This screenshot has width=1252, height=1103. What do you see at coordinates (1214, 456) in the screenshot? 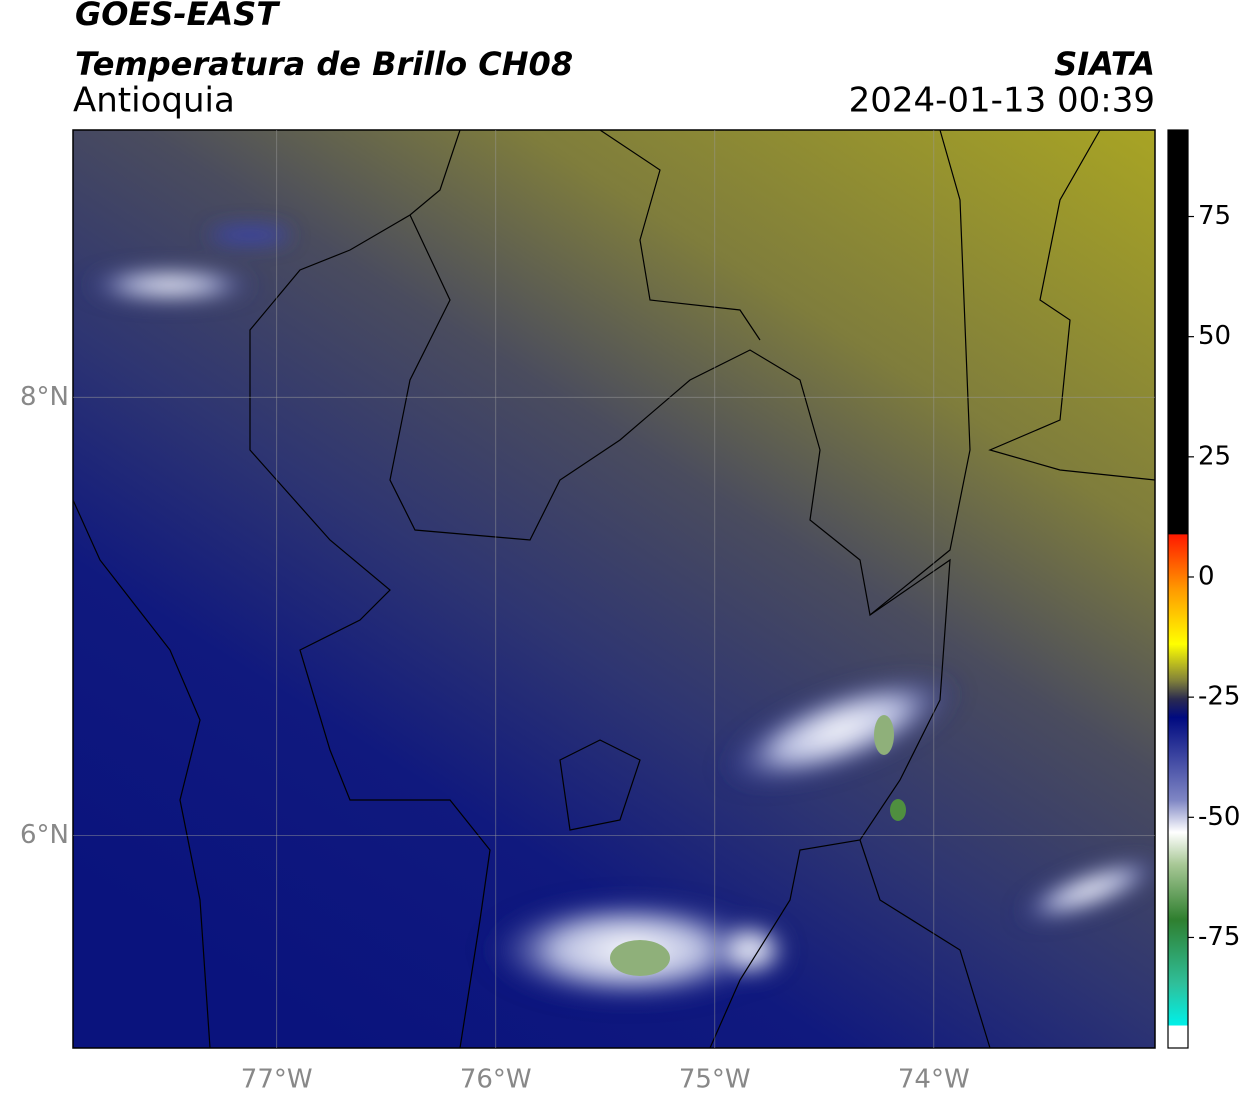
I see `colorbar-tick-label: 25` at bounding box center [1214, 456].